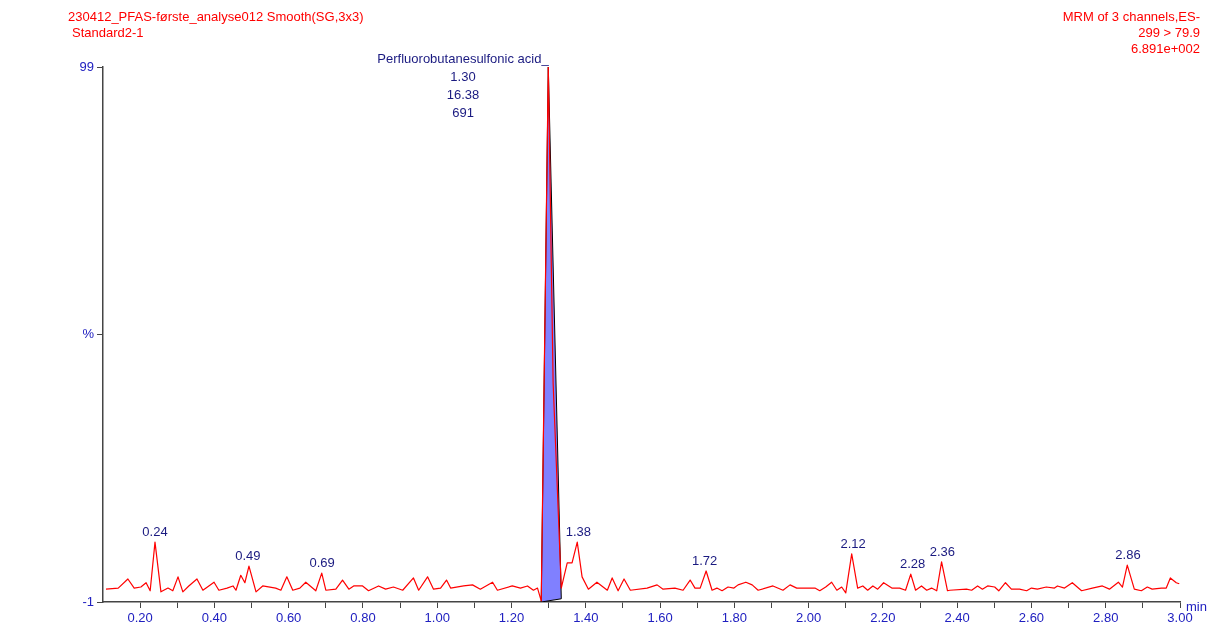 The height and width of the screenshot is (629, 1212). What do you see at coordinates (88, 334) in the screenshot?
I see `y-tick-label: %` at bounding box center [88, 334].